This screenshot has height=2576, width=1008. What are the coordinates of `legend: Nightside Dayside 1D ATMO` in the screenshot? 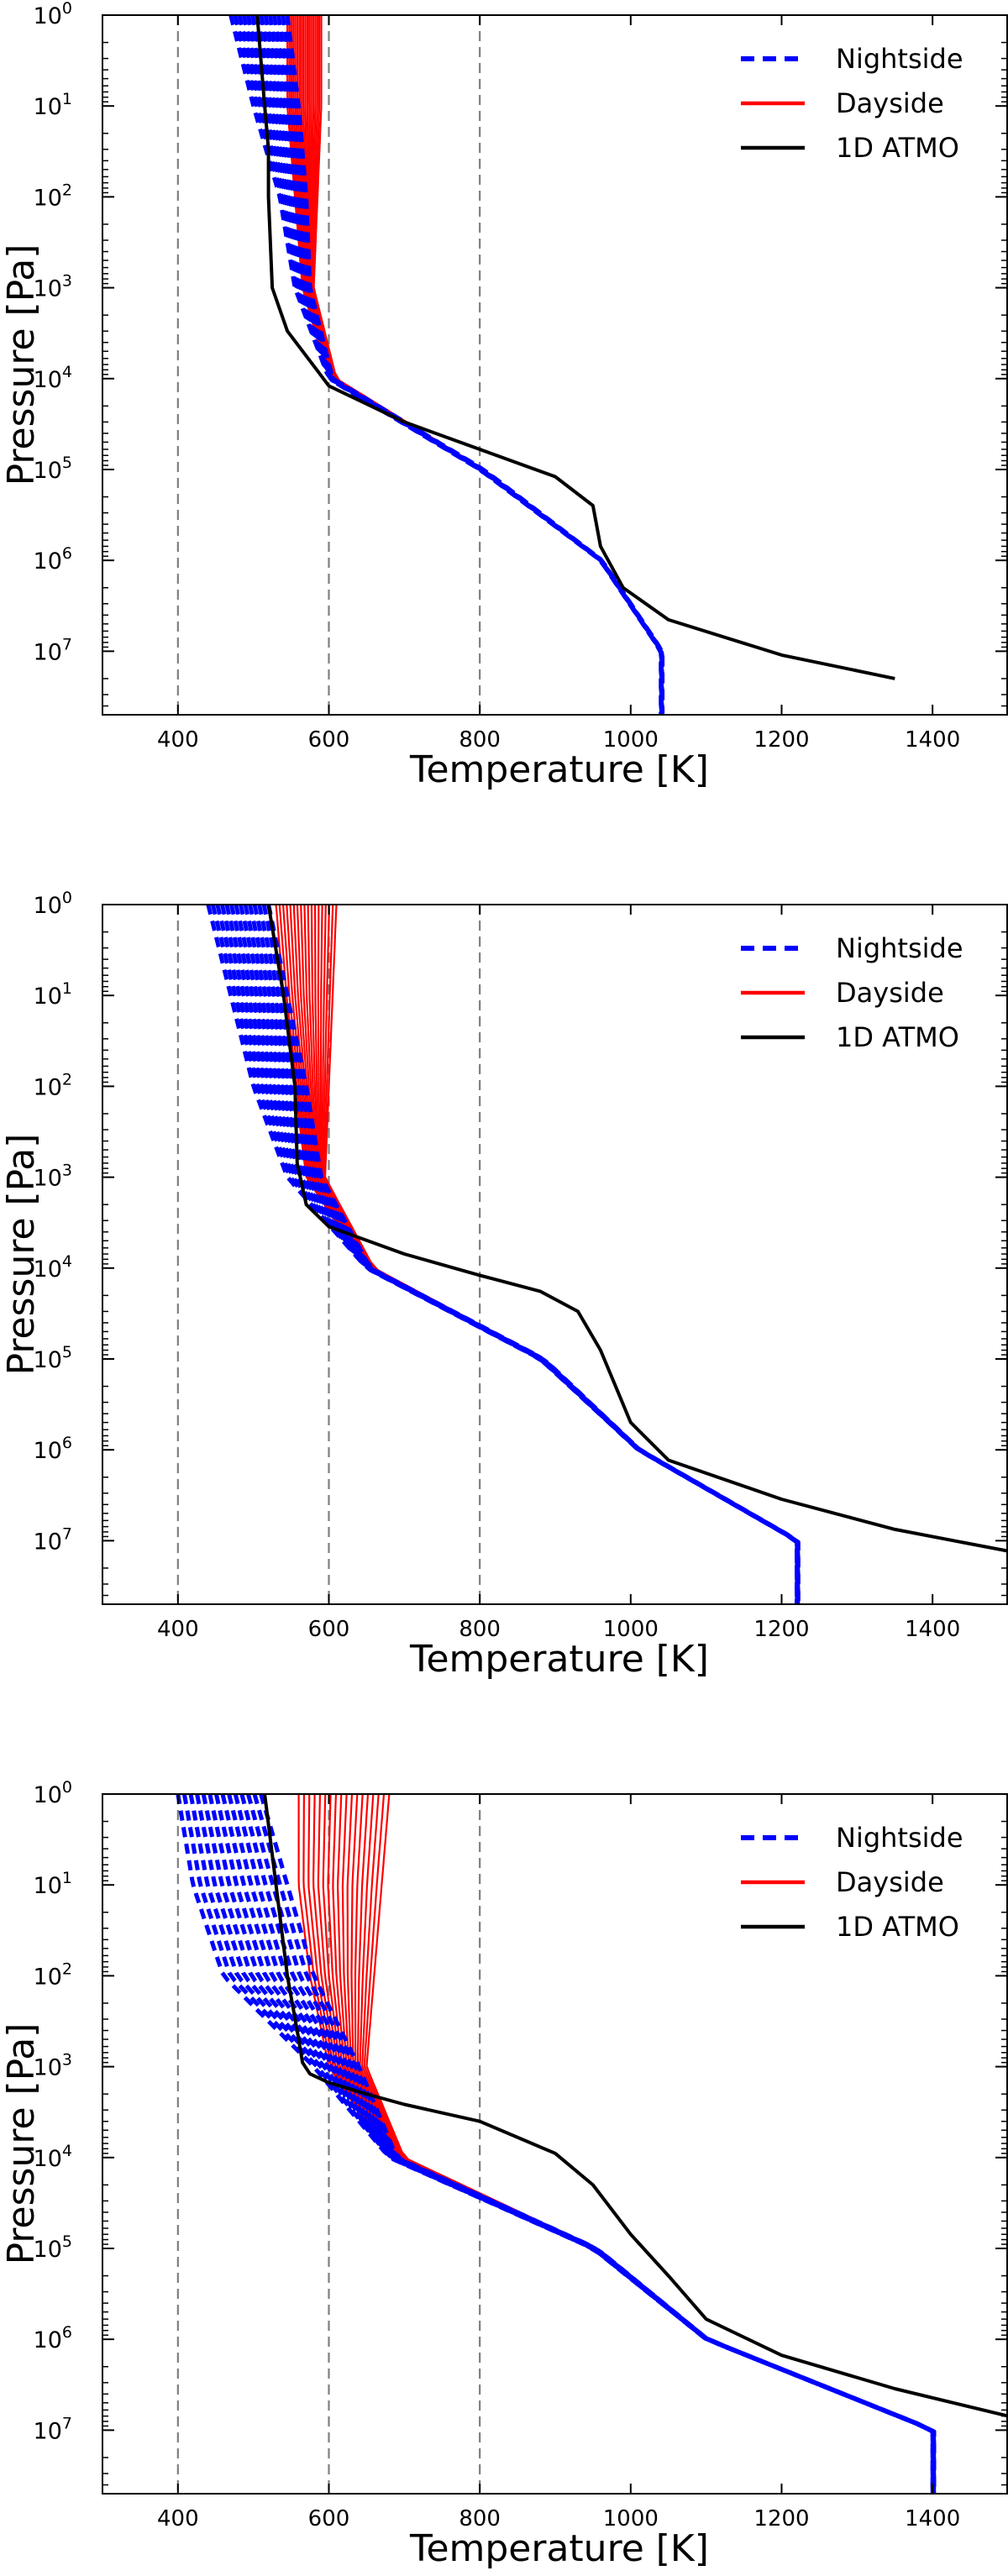 It's located at (852, 103).